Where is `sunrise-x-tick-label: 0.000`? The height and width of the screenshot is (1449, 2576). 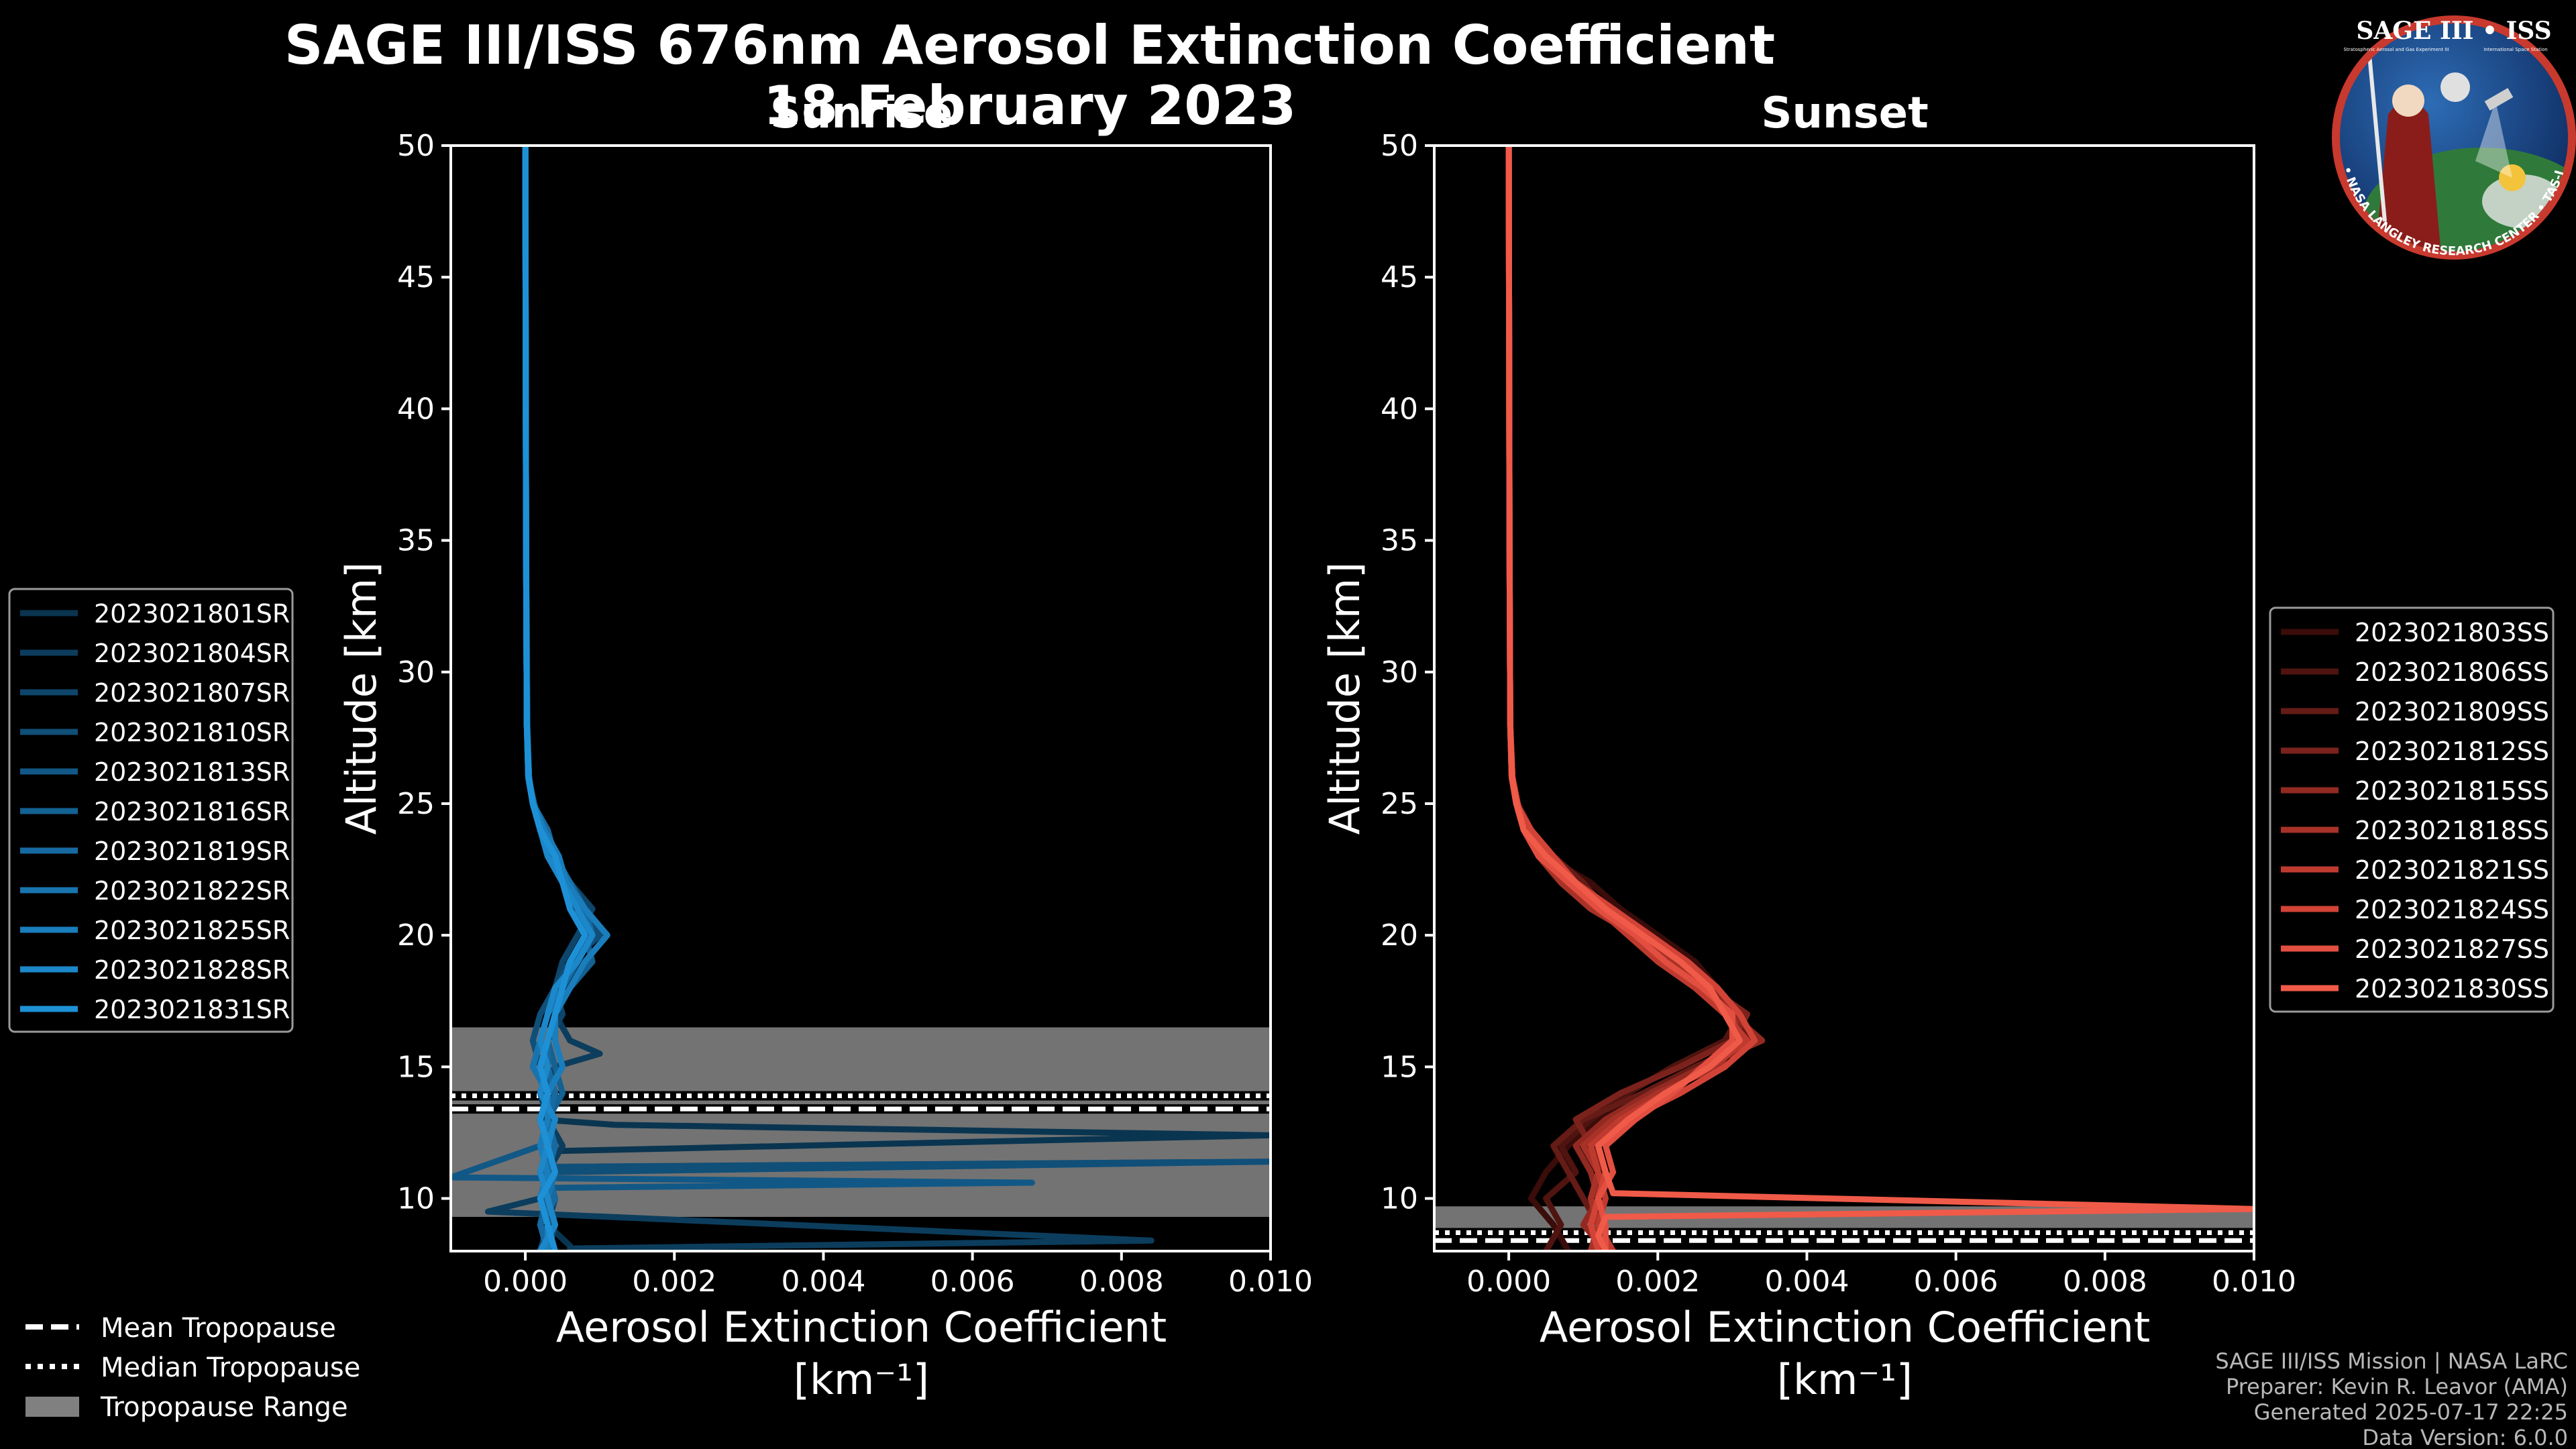
sunrise-x-tick-label: 0.000 is located at coordinates (525, 1282).